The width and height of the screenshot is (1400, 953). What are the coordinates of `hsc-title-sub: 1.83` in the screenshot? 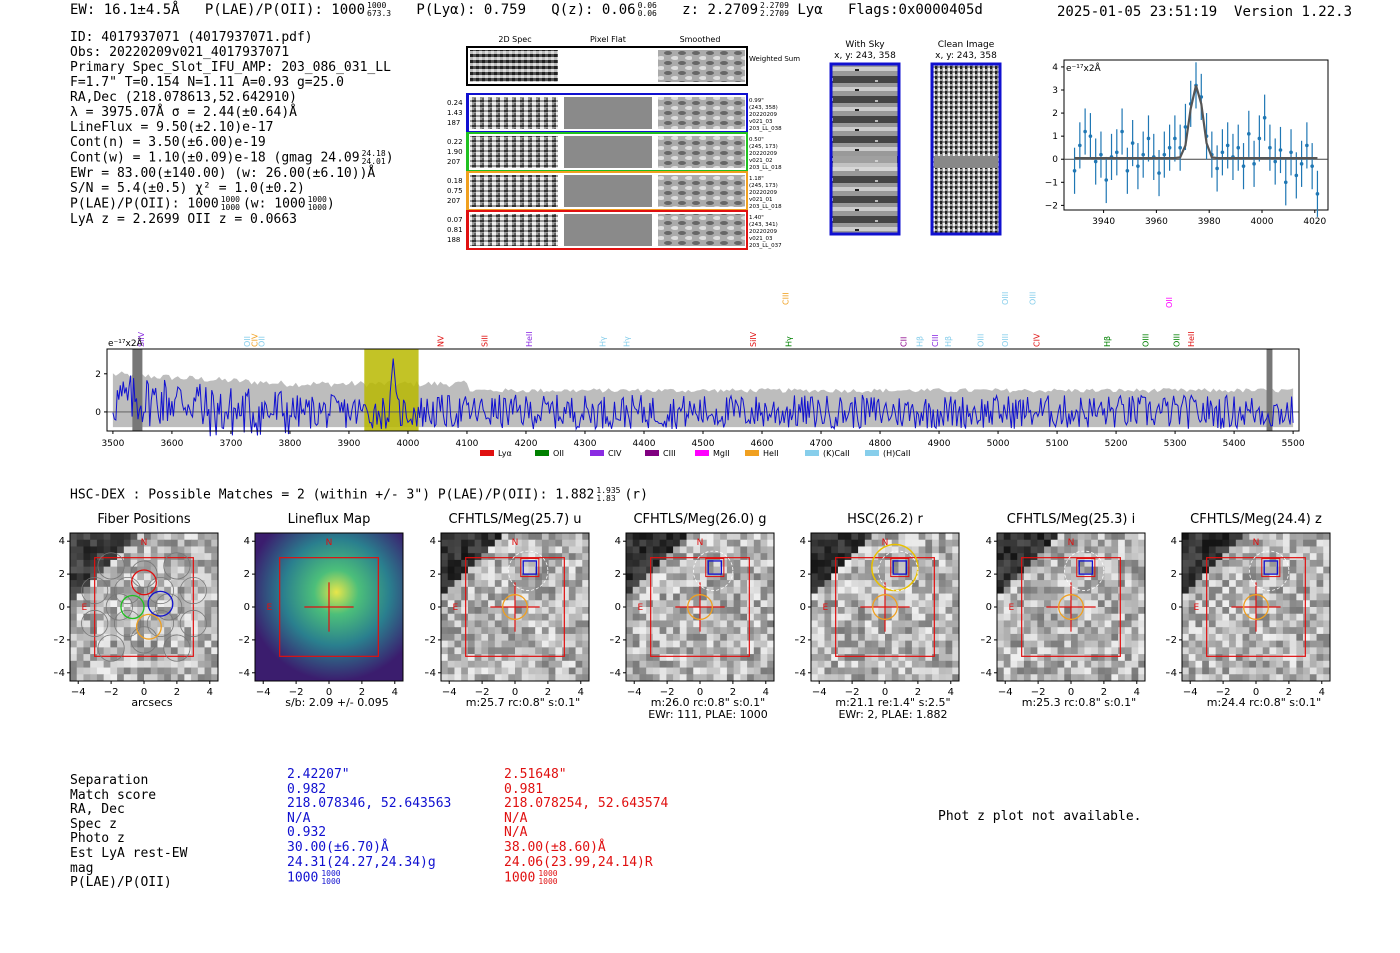 It's located at (606, 498).